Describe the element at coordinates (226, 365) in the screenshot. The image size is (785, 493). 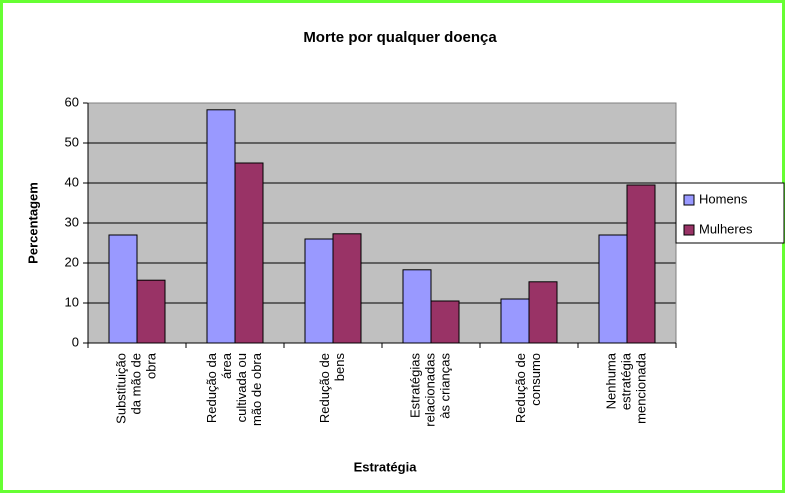
I see `x-tick-label: área` at that location.